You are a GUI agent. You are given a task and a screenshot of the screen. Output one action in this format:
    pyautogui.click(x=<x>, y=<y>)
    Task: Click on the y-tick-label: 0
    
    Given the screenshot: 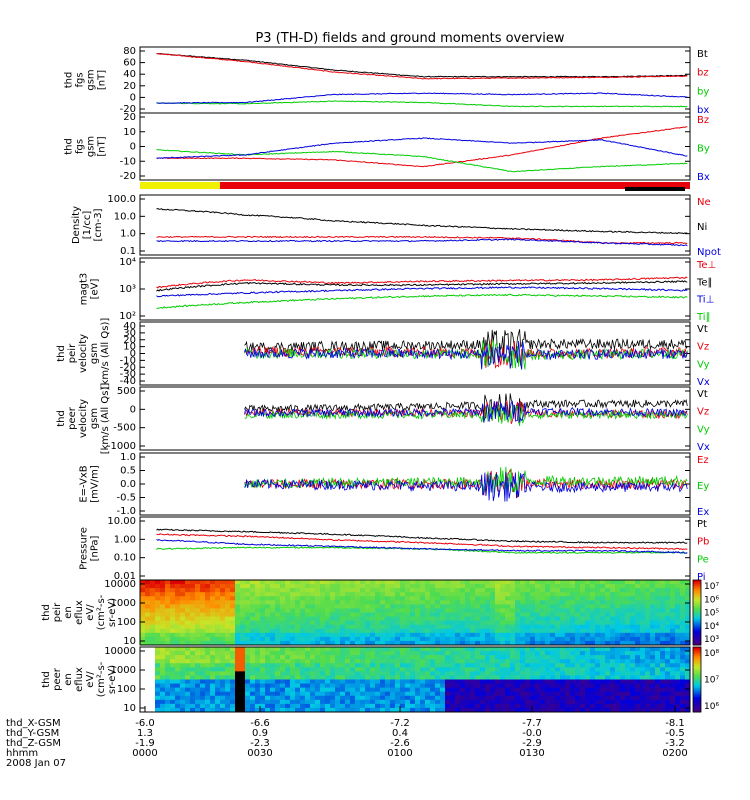 What is the action you would take?
    pyautogui.click(x=133, y=97)
    